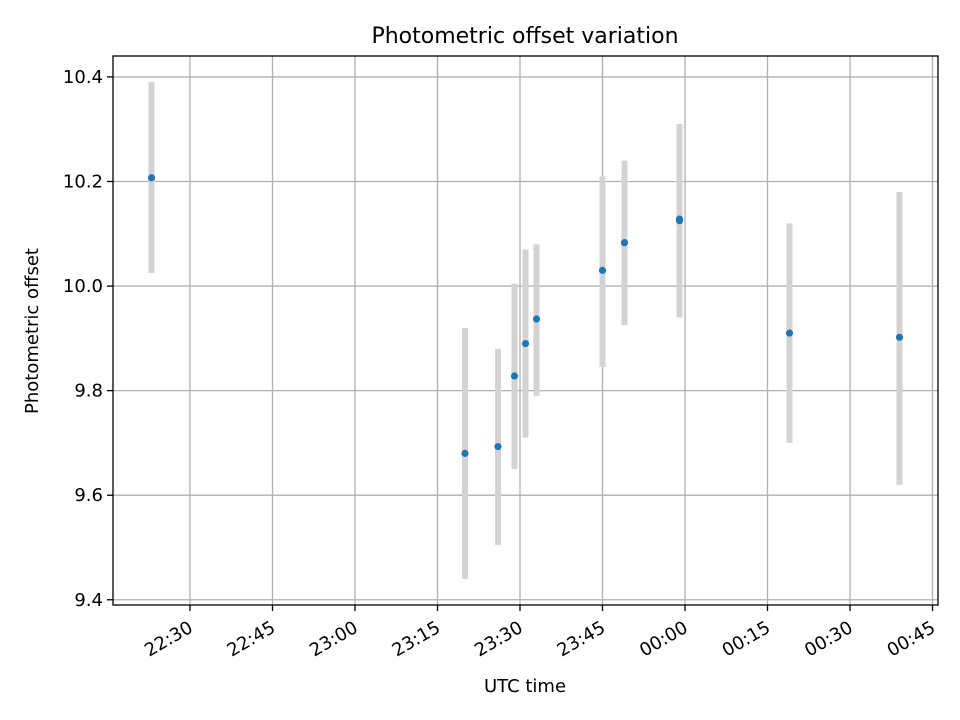 This screenshot has height=720, width=960. Describe the element at coordinates (525, 686) in the screenshot. I see `x-axis-title: UTC time` at that location.